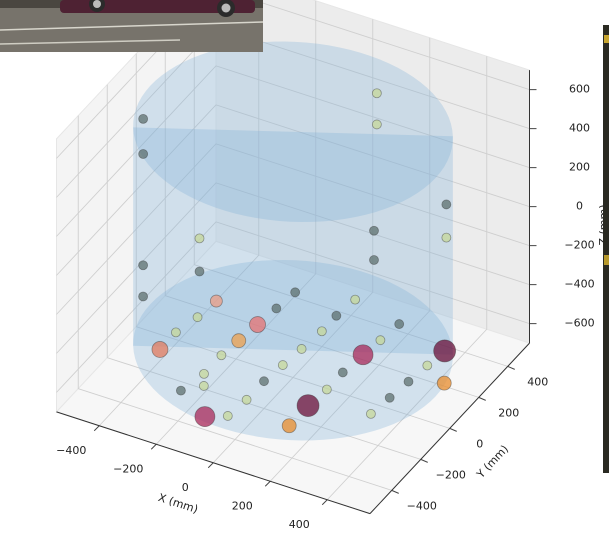 The width and height of the screenshot is (609, 540). Describe the element at coordinates (579, 323) in the screenshot. I see `z-tick-label: −600` at that location.